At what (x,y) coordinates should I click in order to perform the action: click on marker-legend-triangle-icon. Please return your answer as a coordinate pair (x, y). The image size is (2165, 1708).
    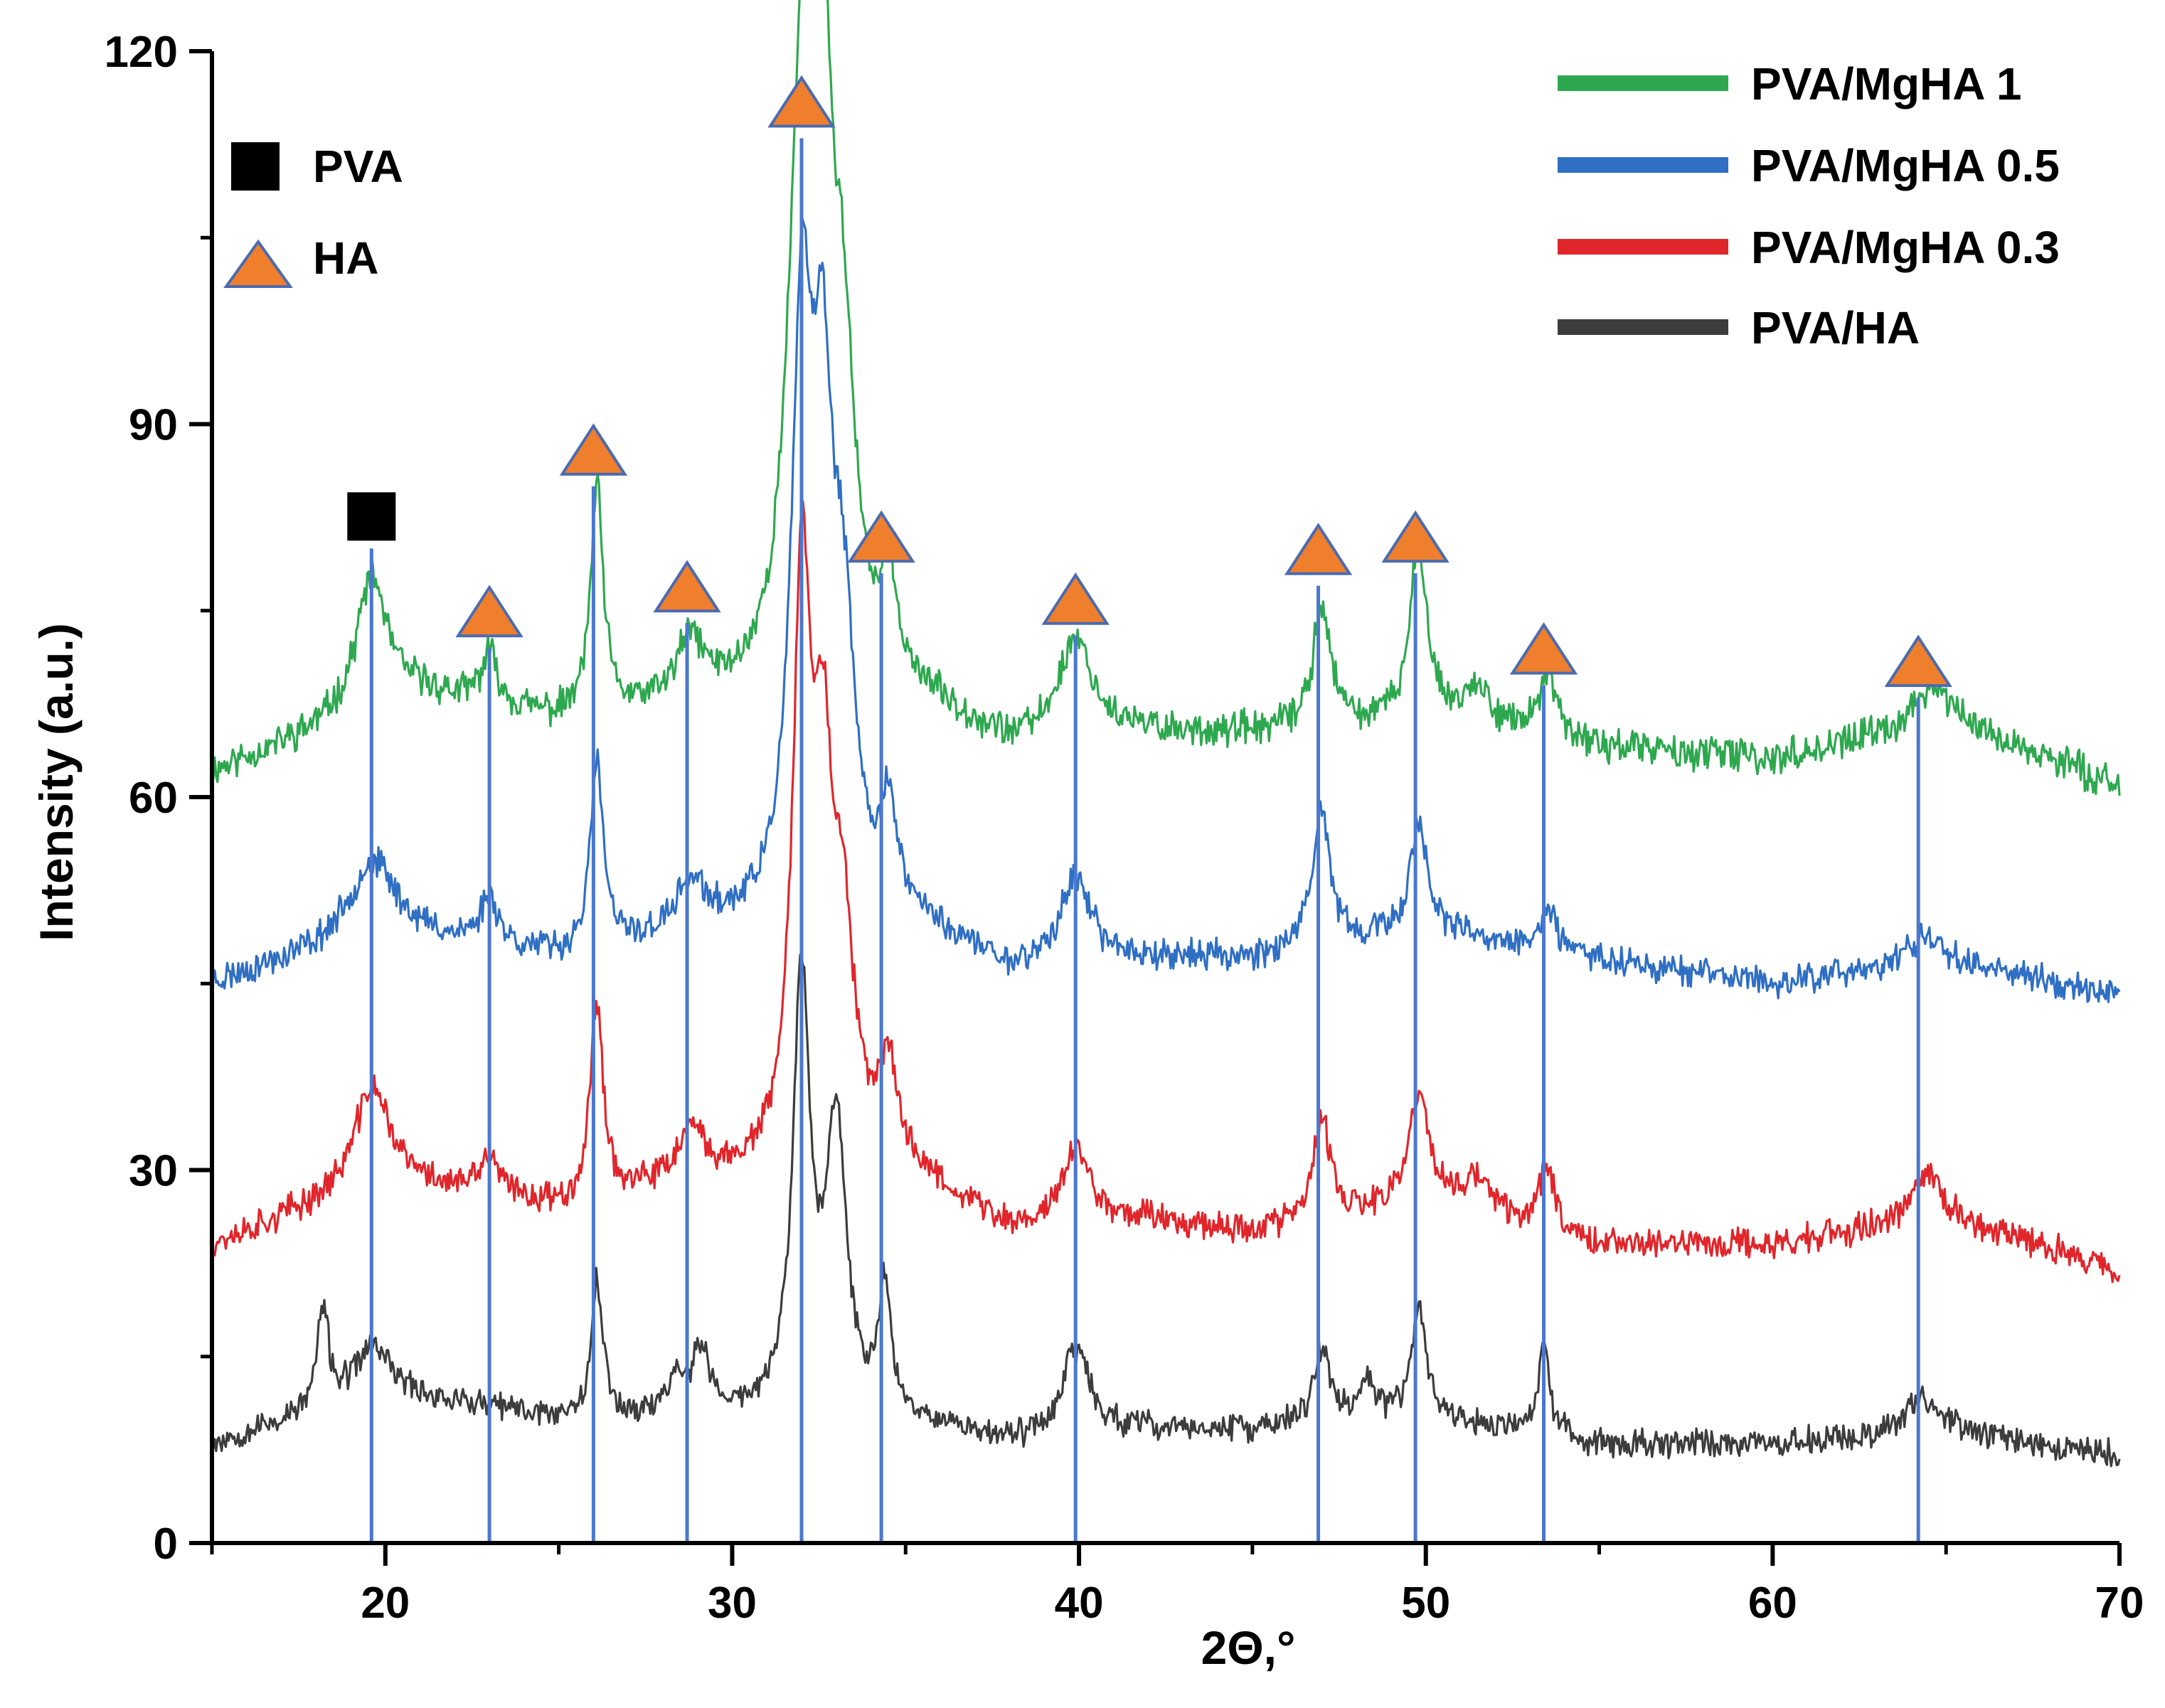
    Looking at the image, I should click on (258, 263).